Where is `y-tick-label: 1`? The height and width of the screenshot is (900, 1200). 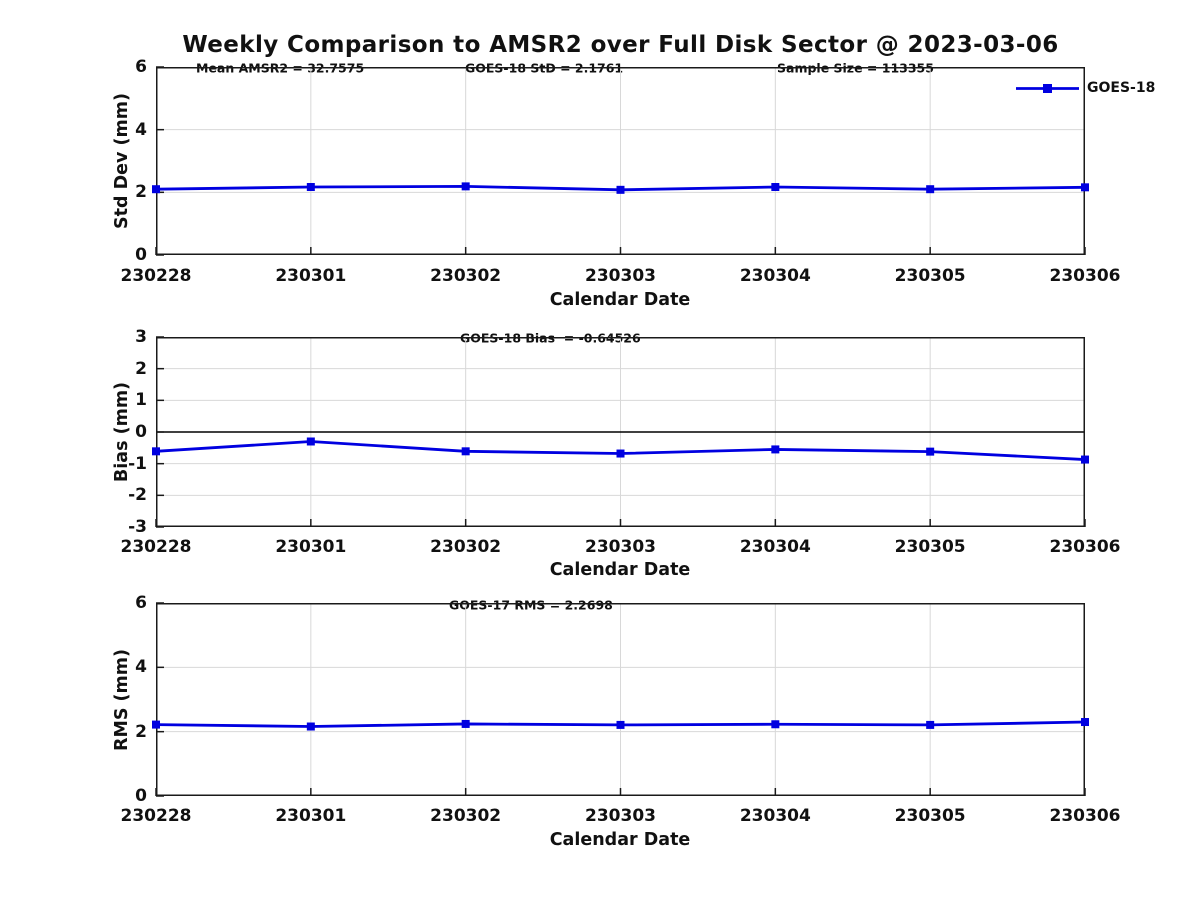
y-tick-label: 1 is located at coordinates (141, 400).